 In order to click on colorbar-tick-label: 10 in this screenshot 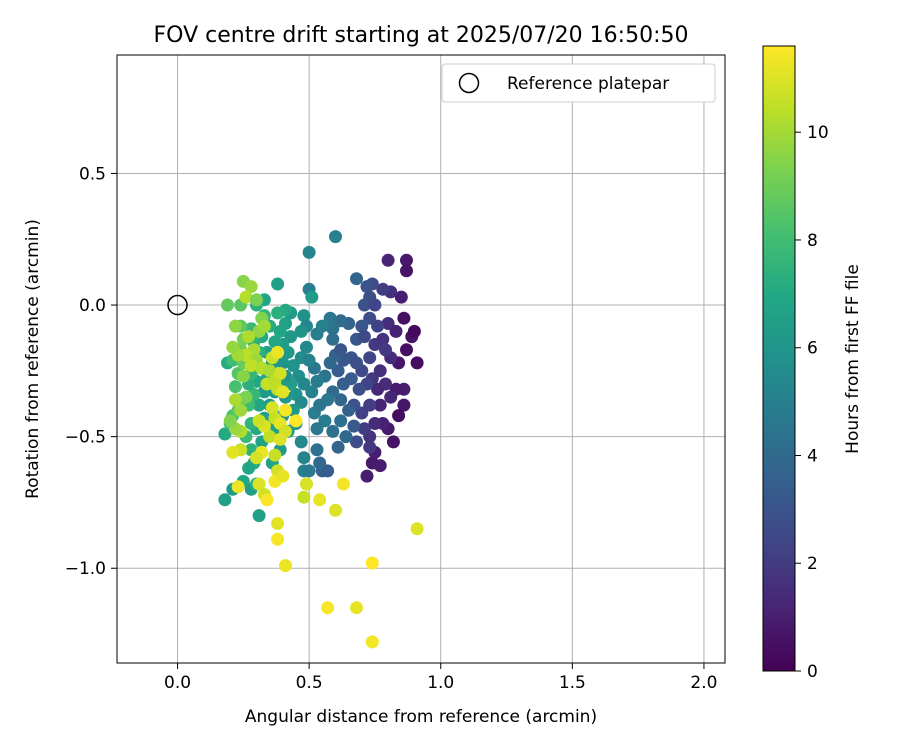, I will do `click(818, 133)`.